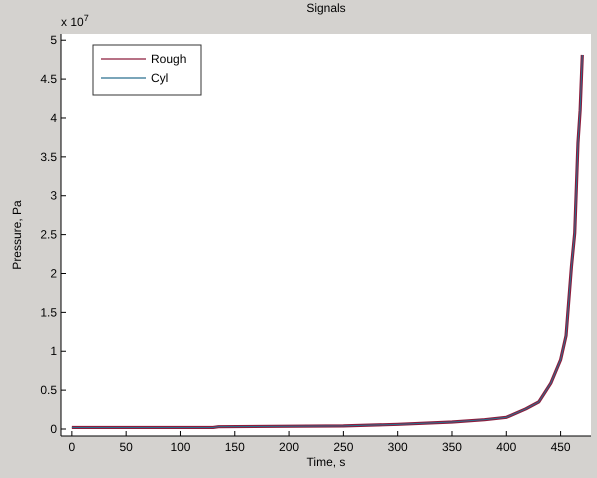 This screenshot has width=597, height=478. I want to click on x-tick-label: 400, so click(506, 447).